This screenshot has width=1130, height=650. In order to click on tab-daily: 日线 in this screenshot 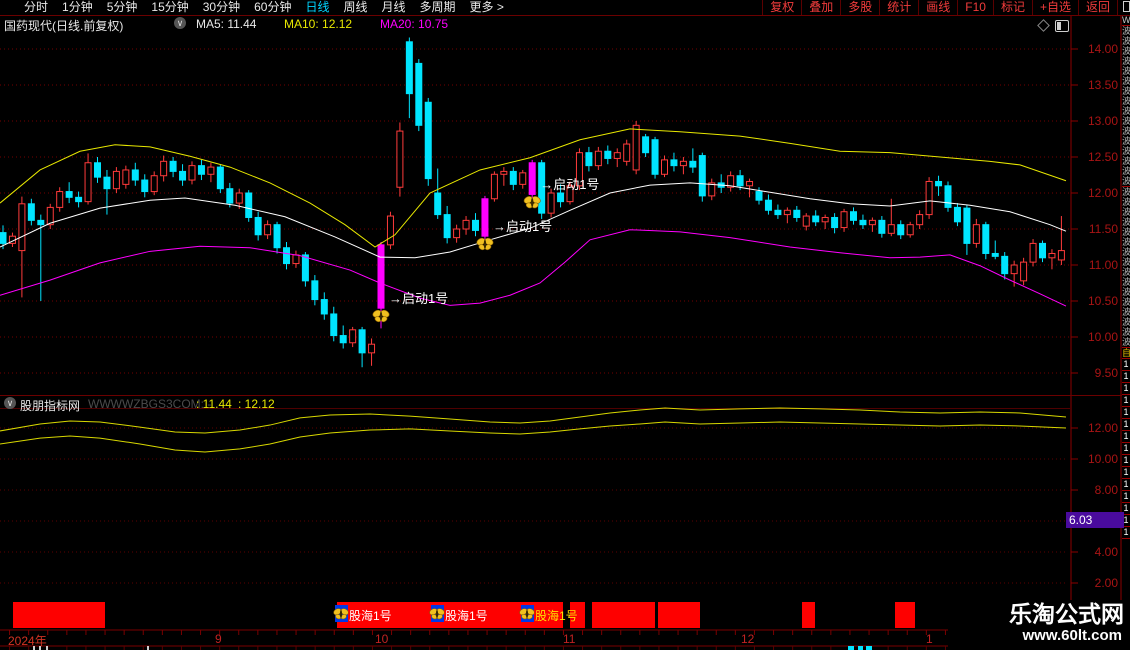, I will do `click(317, 7)`.